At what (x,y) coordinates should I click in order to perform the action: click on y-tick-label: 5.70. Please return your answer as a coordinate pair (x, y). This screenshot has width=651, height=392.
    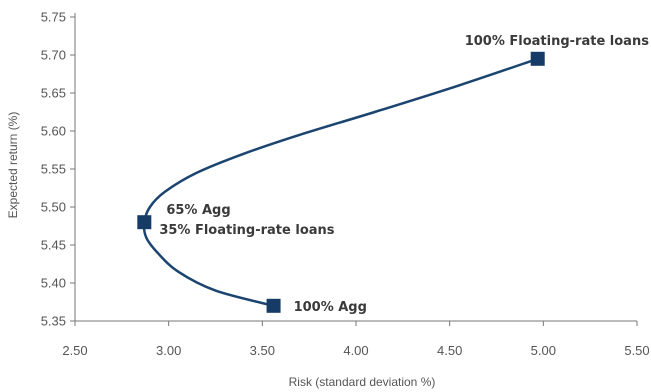
    Looking at the image, I should click on (53, 55).